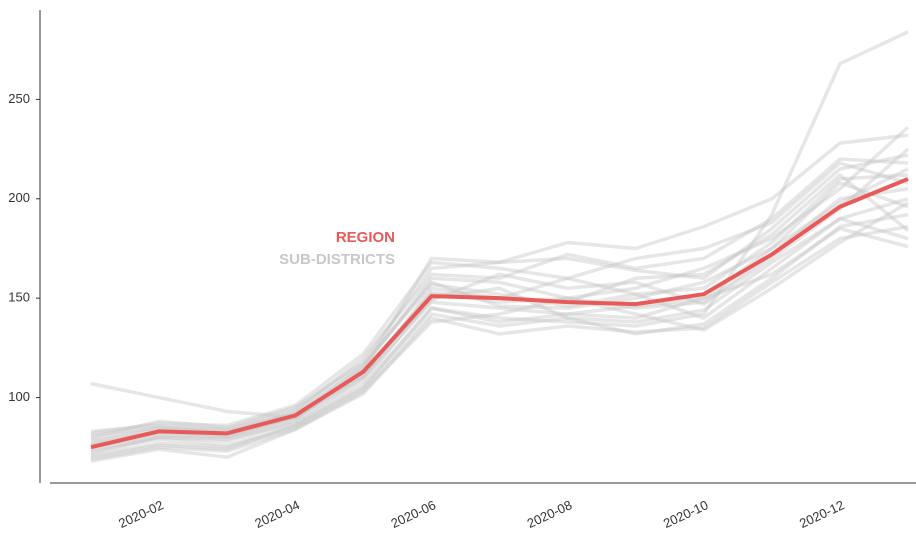  Describe the element at coordinates (277, 514) in the screenshot. I see `x-tick-label: 2020-04` at that location.